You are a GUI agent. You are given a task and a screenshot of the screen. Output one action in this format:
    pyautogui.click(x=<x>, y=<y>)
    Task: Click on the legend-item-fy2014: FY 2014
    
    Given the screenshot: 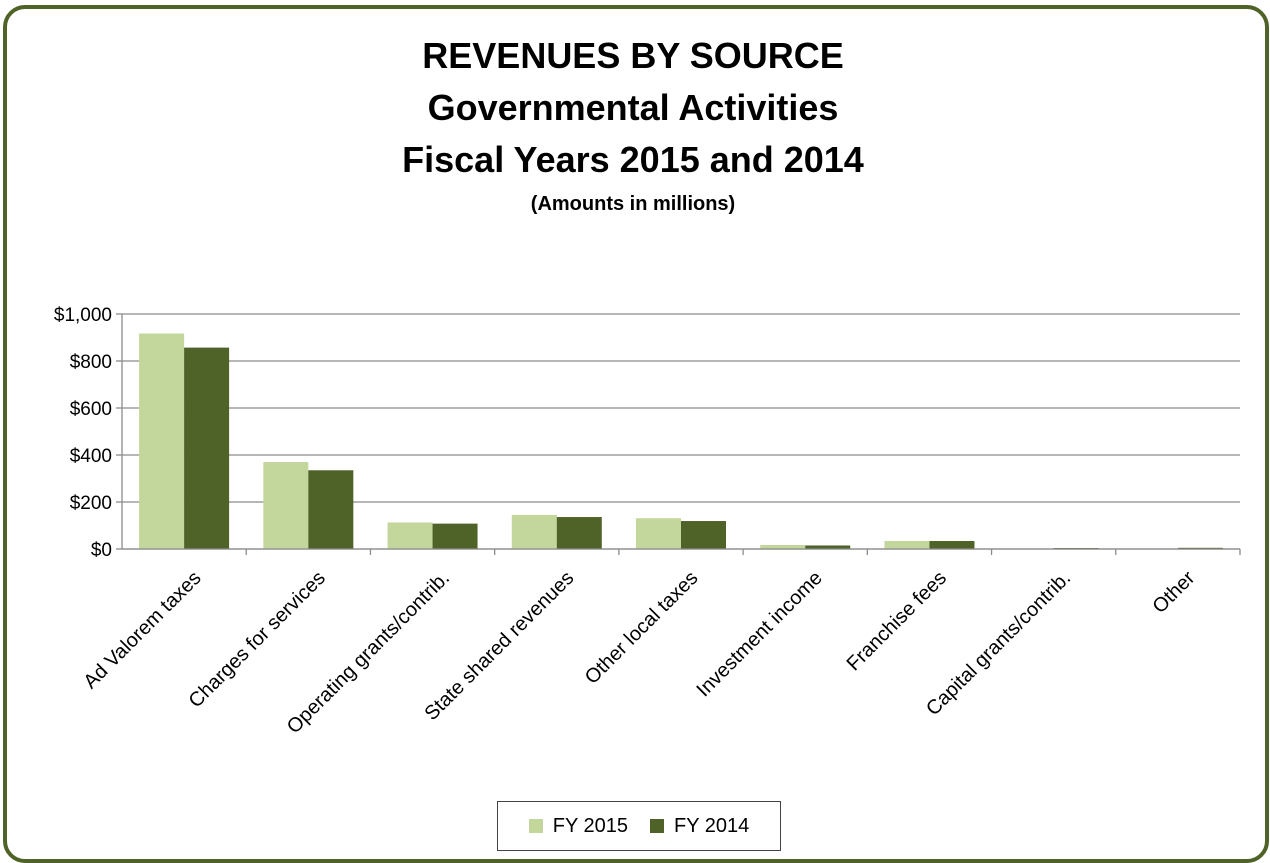 What is the action you would take?
    pyautogui.click(x=699, y=826)
    